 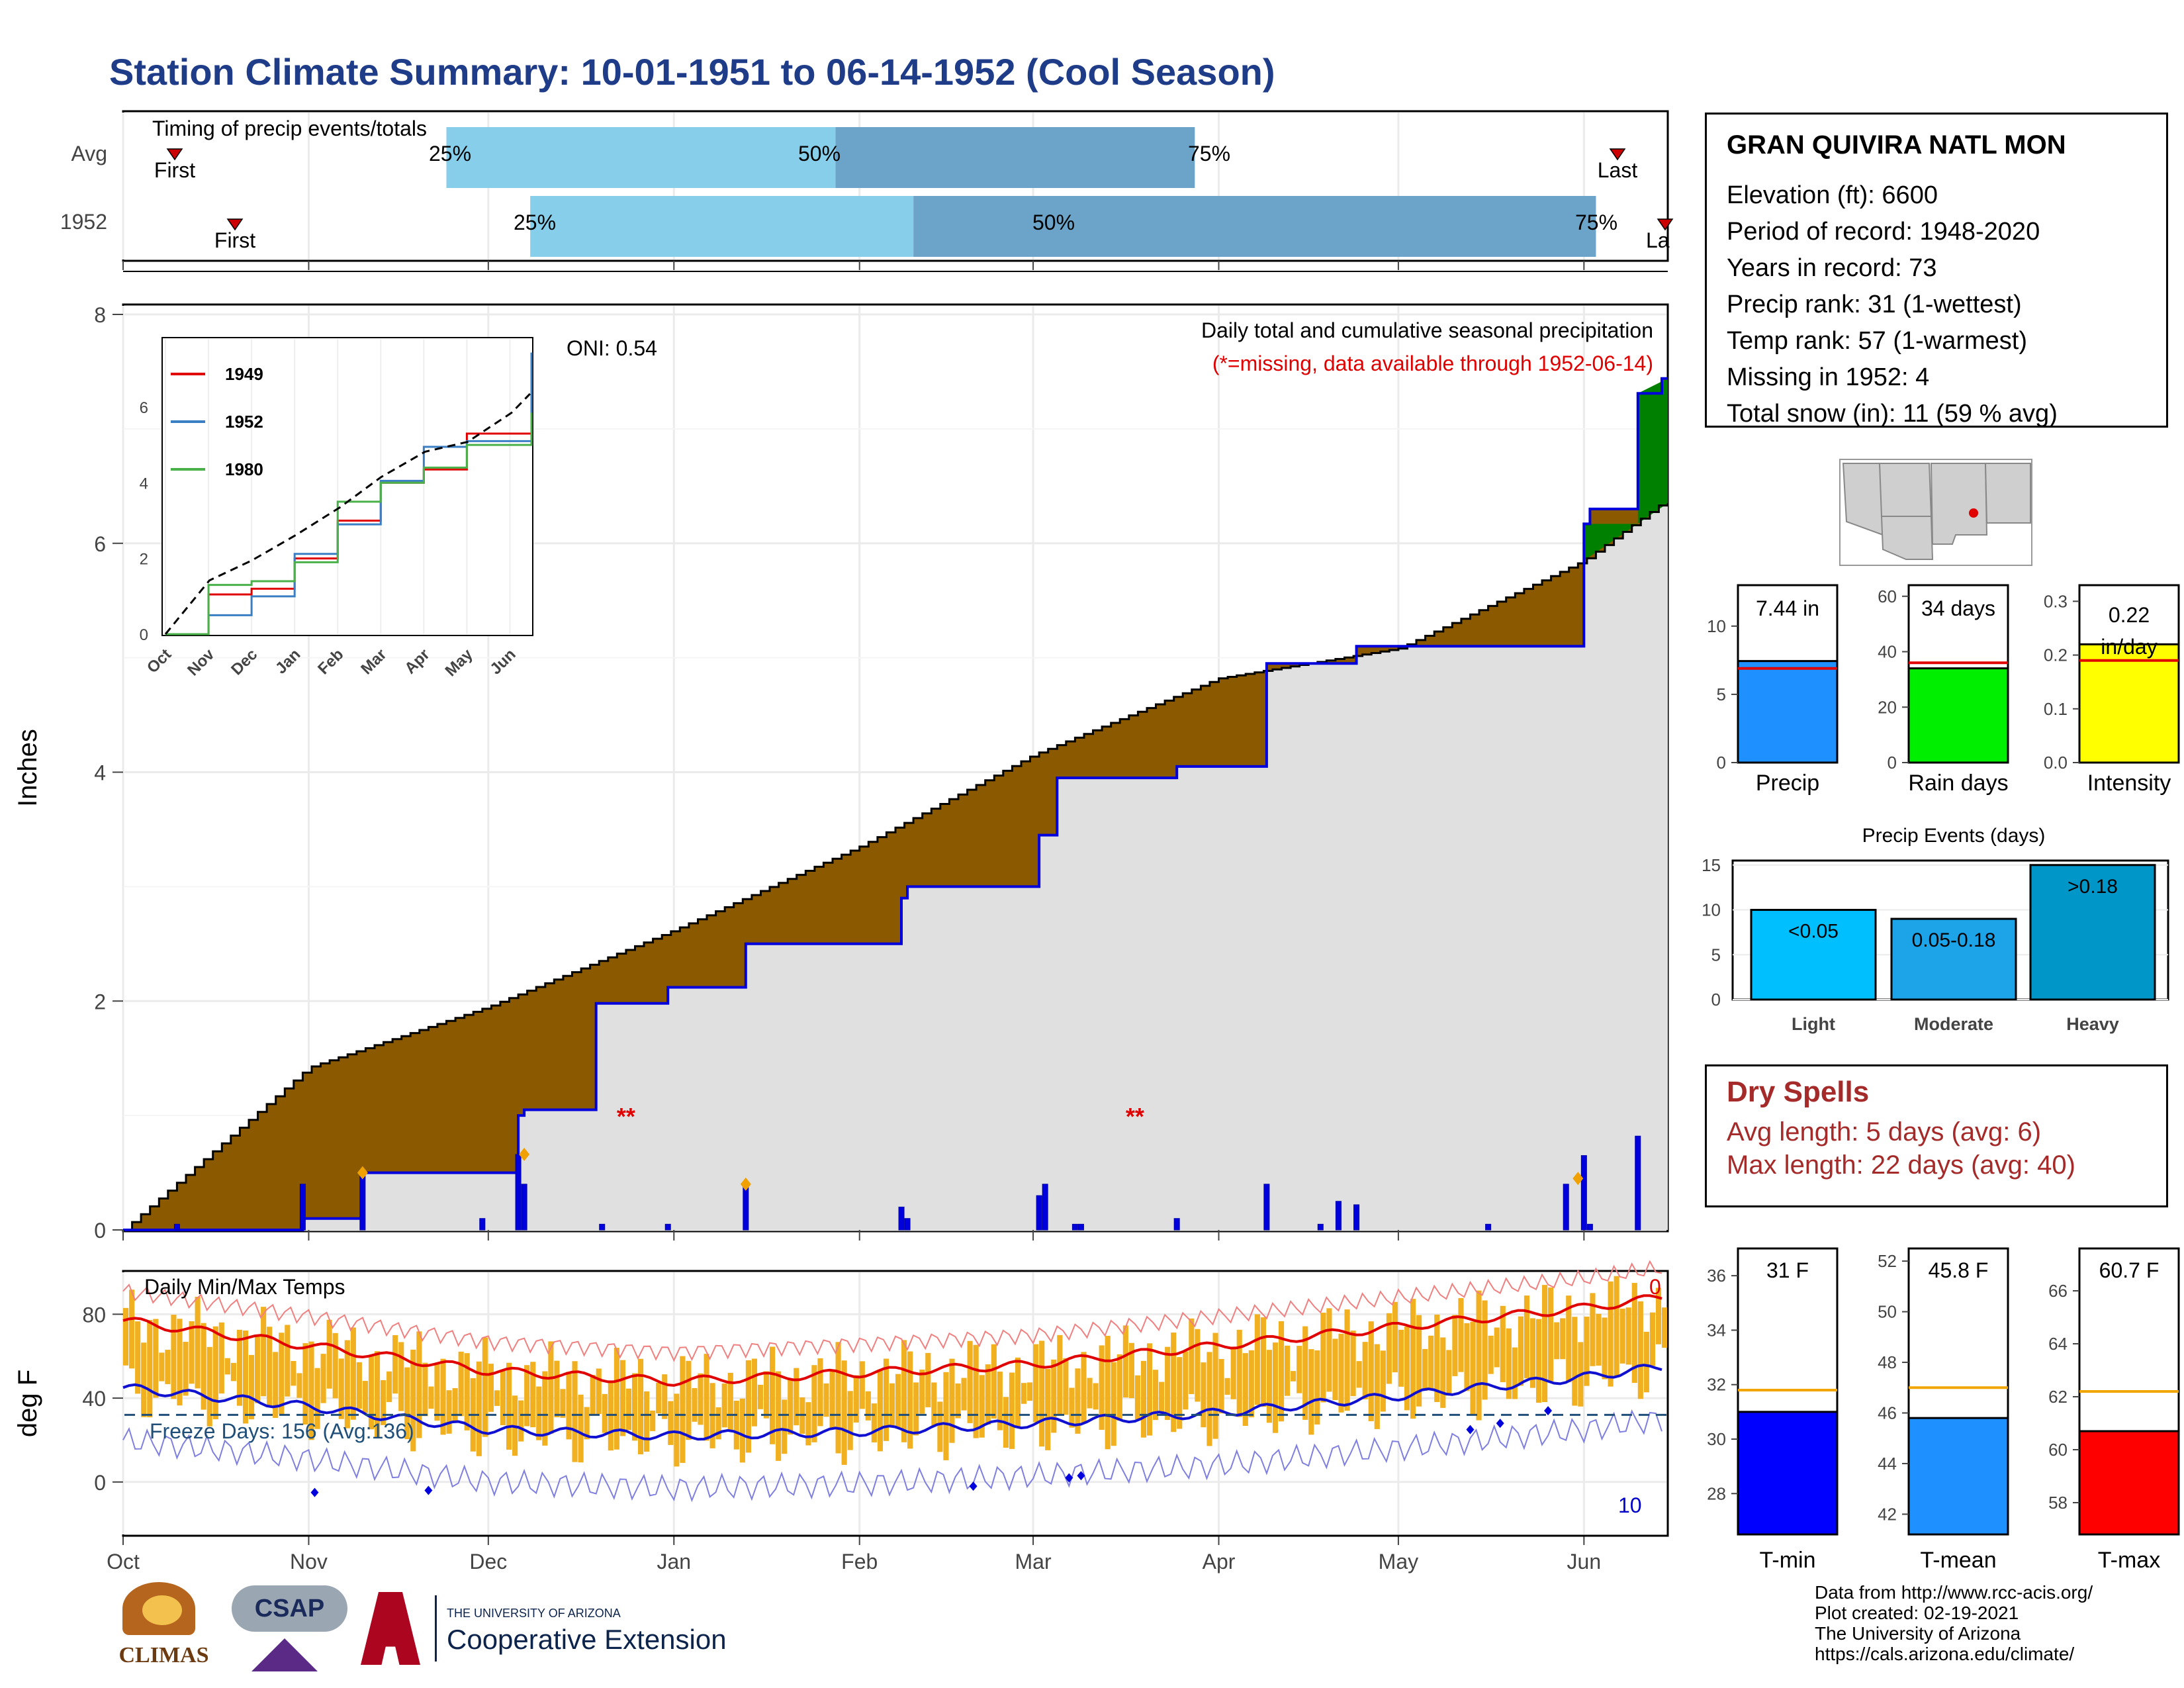 I want to click on 1952-50-75-bar, so click(x=1254, y=226).